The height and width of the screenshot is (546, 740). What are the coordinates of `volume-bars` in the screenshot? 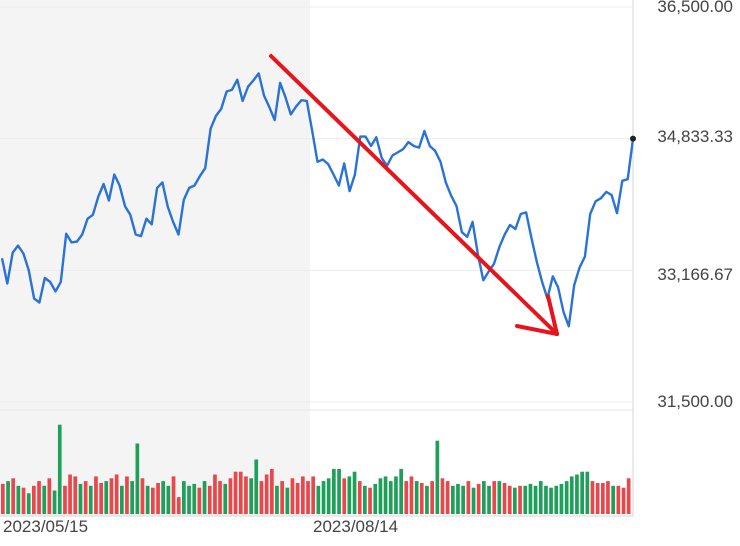 It's located at (316, 469).